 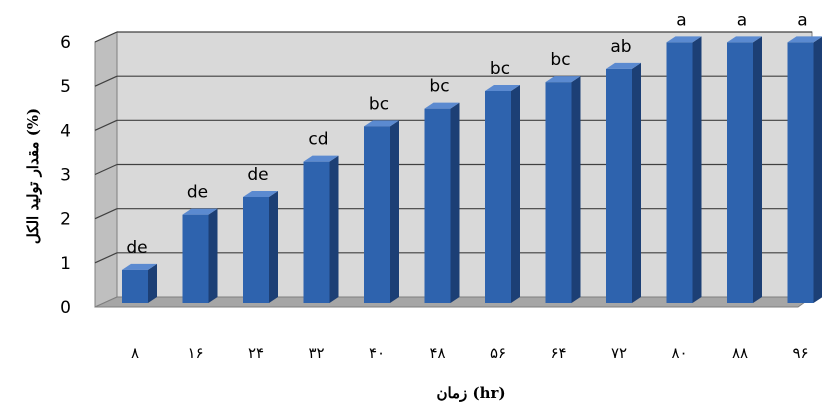 What do you see at coordinates (318, 140) in the screenshot?
I see `data-label: cd` at bounding box center [318, 140].